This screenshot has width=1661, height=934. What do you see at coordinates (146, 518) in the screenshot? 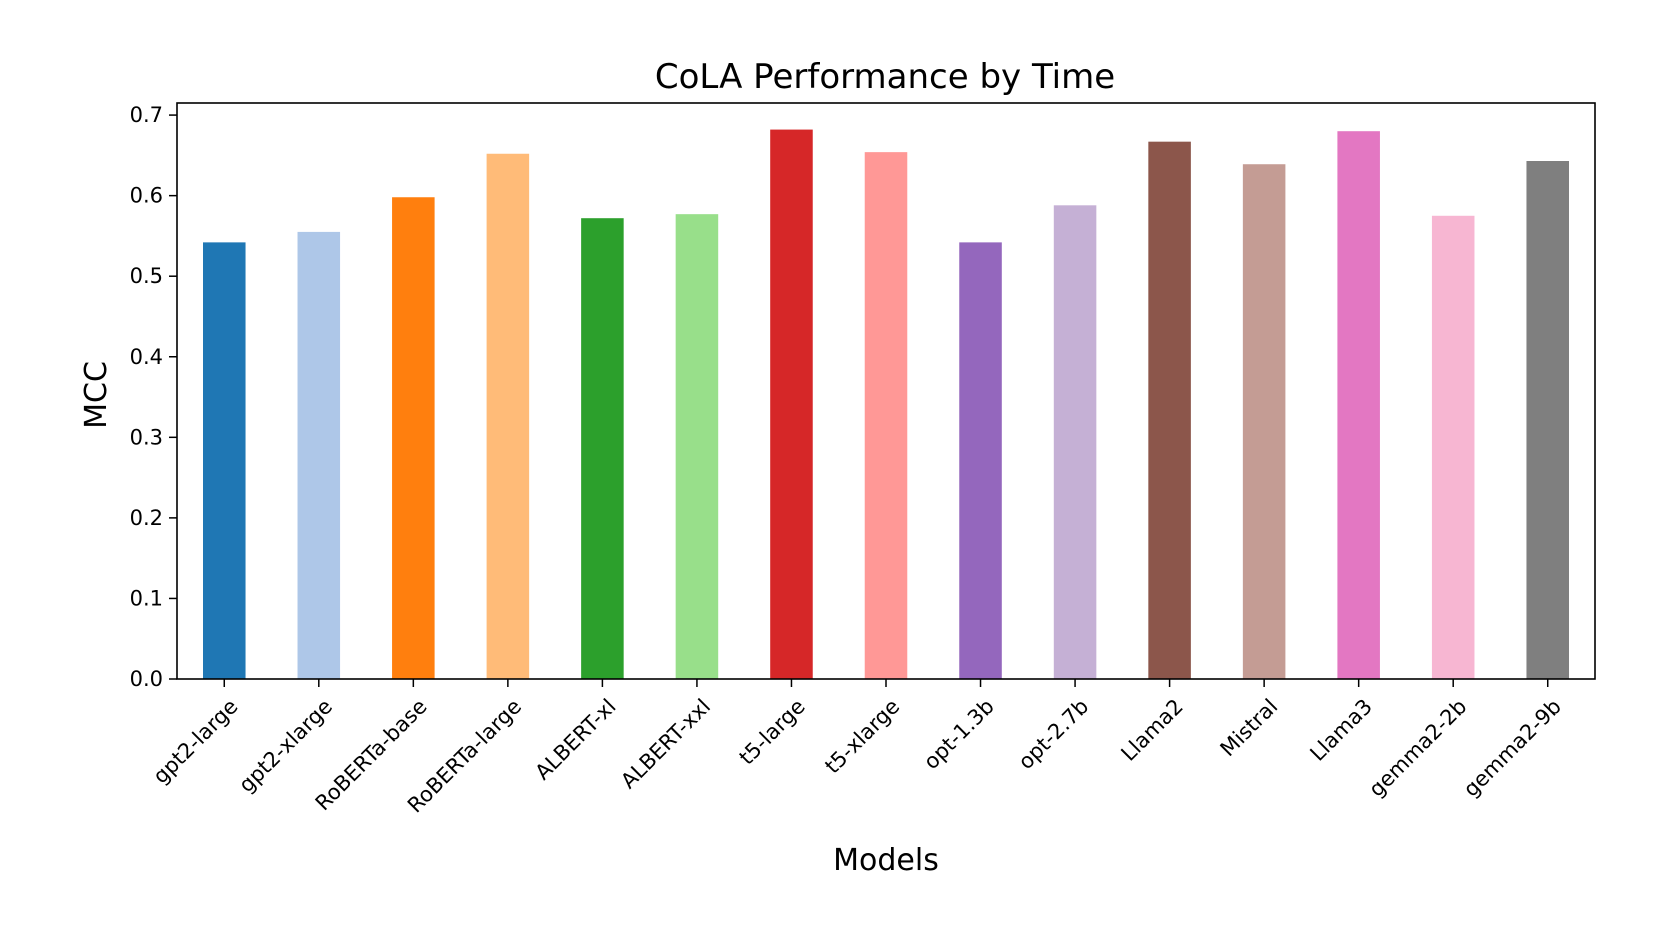
I see `y-tick-label: 0.2` at bounding box center [146, 518].